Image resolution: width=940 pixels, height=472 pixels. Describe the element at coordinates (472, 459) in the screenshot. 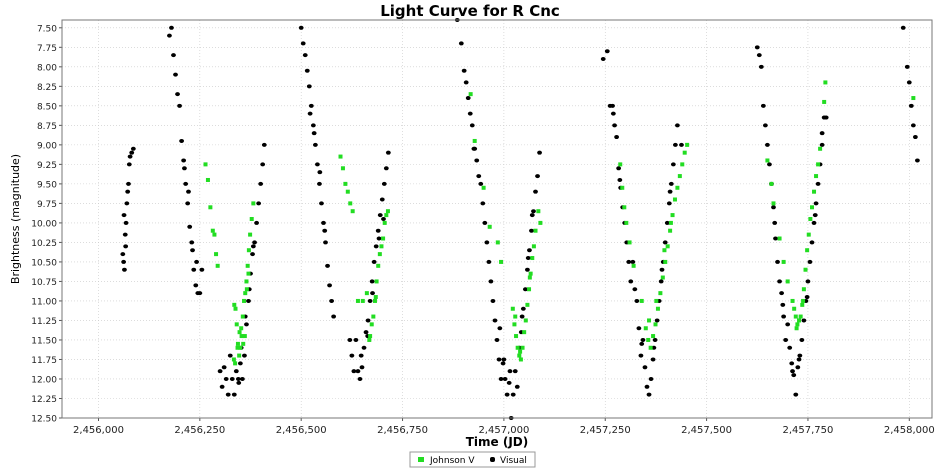

I see `legend: Johnson V Visual` at that location.